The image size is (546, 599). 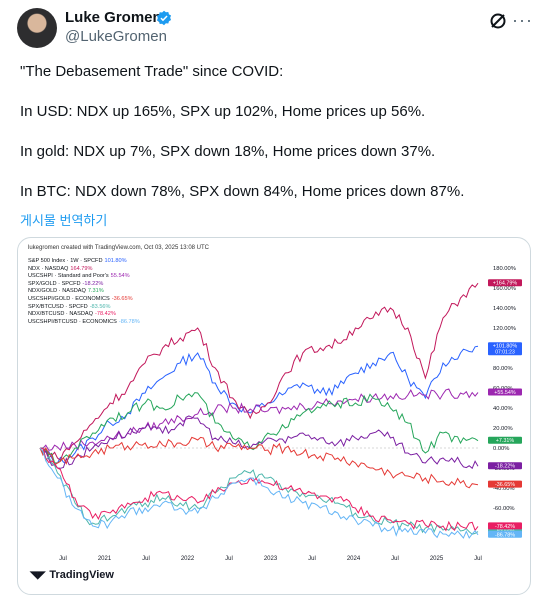 What do you see at coordinates (504, 489) in the screenshot?
I see `y-tick-label: -40.00%` at bounding box center [504, 489].